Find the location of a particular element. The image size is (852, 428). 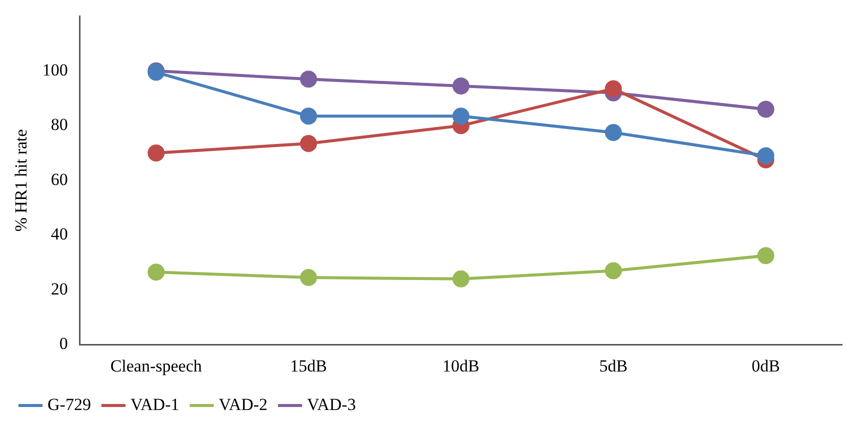

y-tick-label: 60 is located at coordinates (59, 179).